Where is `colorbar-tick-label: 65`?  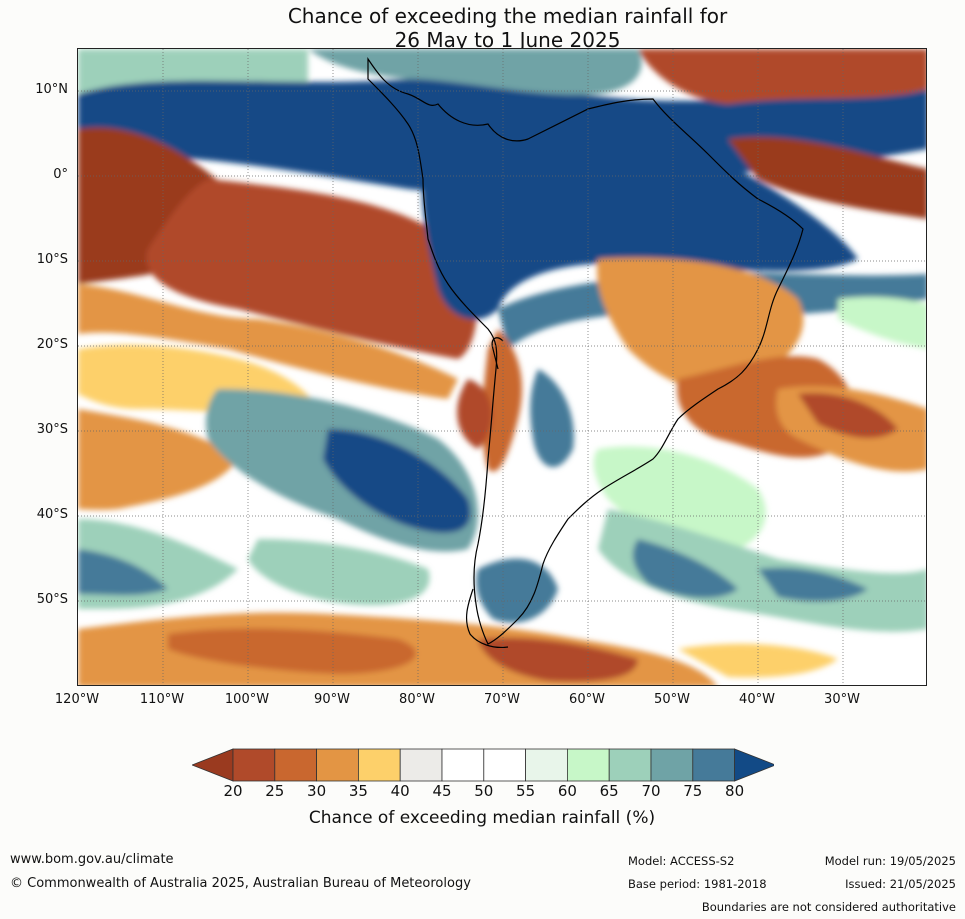 colorbar-tick-label: 65 is located at coordinates (609, 791).